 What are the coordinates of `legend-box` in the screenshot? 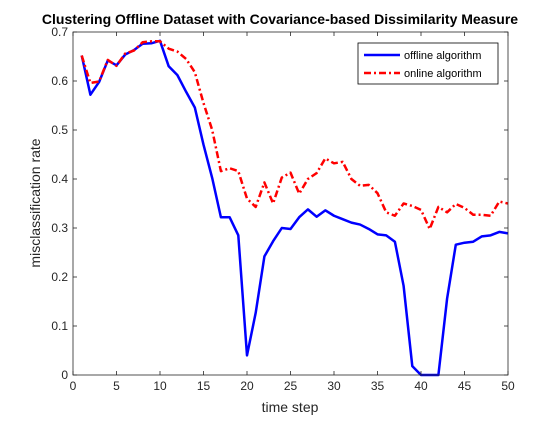 It's located at (428, 63).